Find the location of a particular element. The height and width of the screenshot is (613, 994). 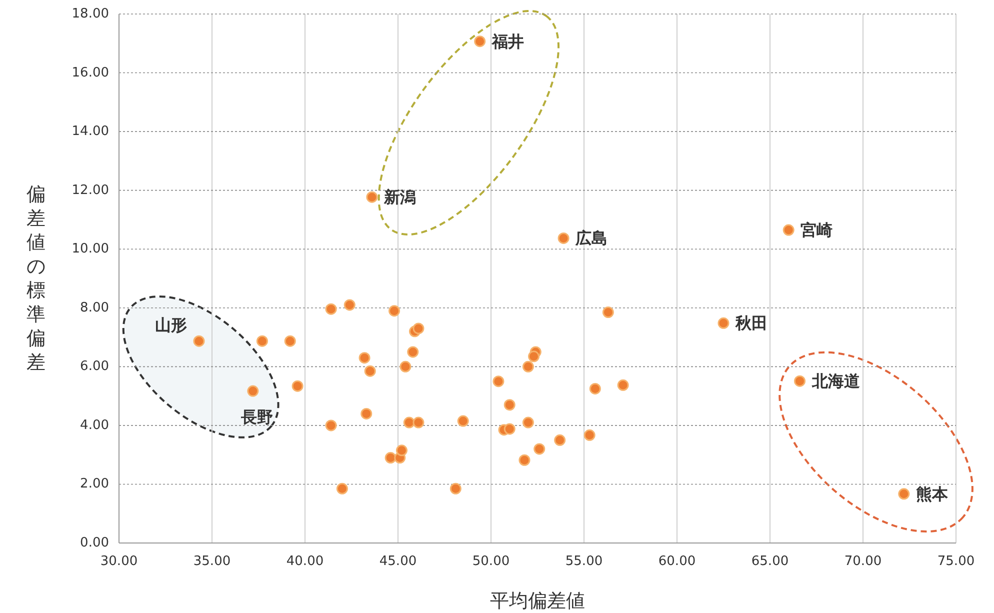

x-tick-label: 60.00 is located at coordinates (677, 561).